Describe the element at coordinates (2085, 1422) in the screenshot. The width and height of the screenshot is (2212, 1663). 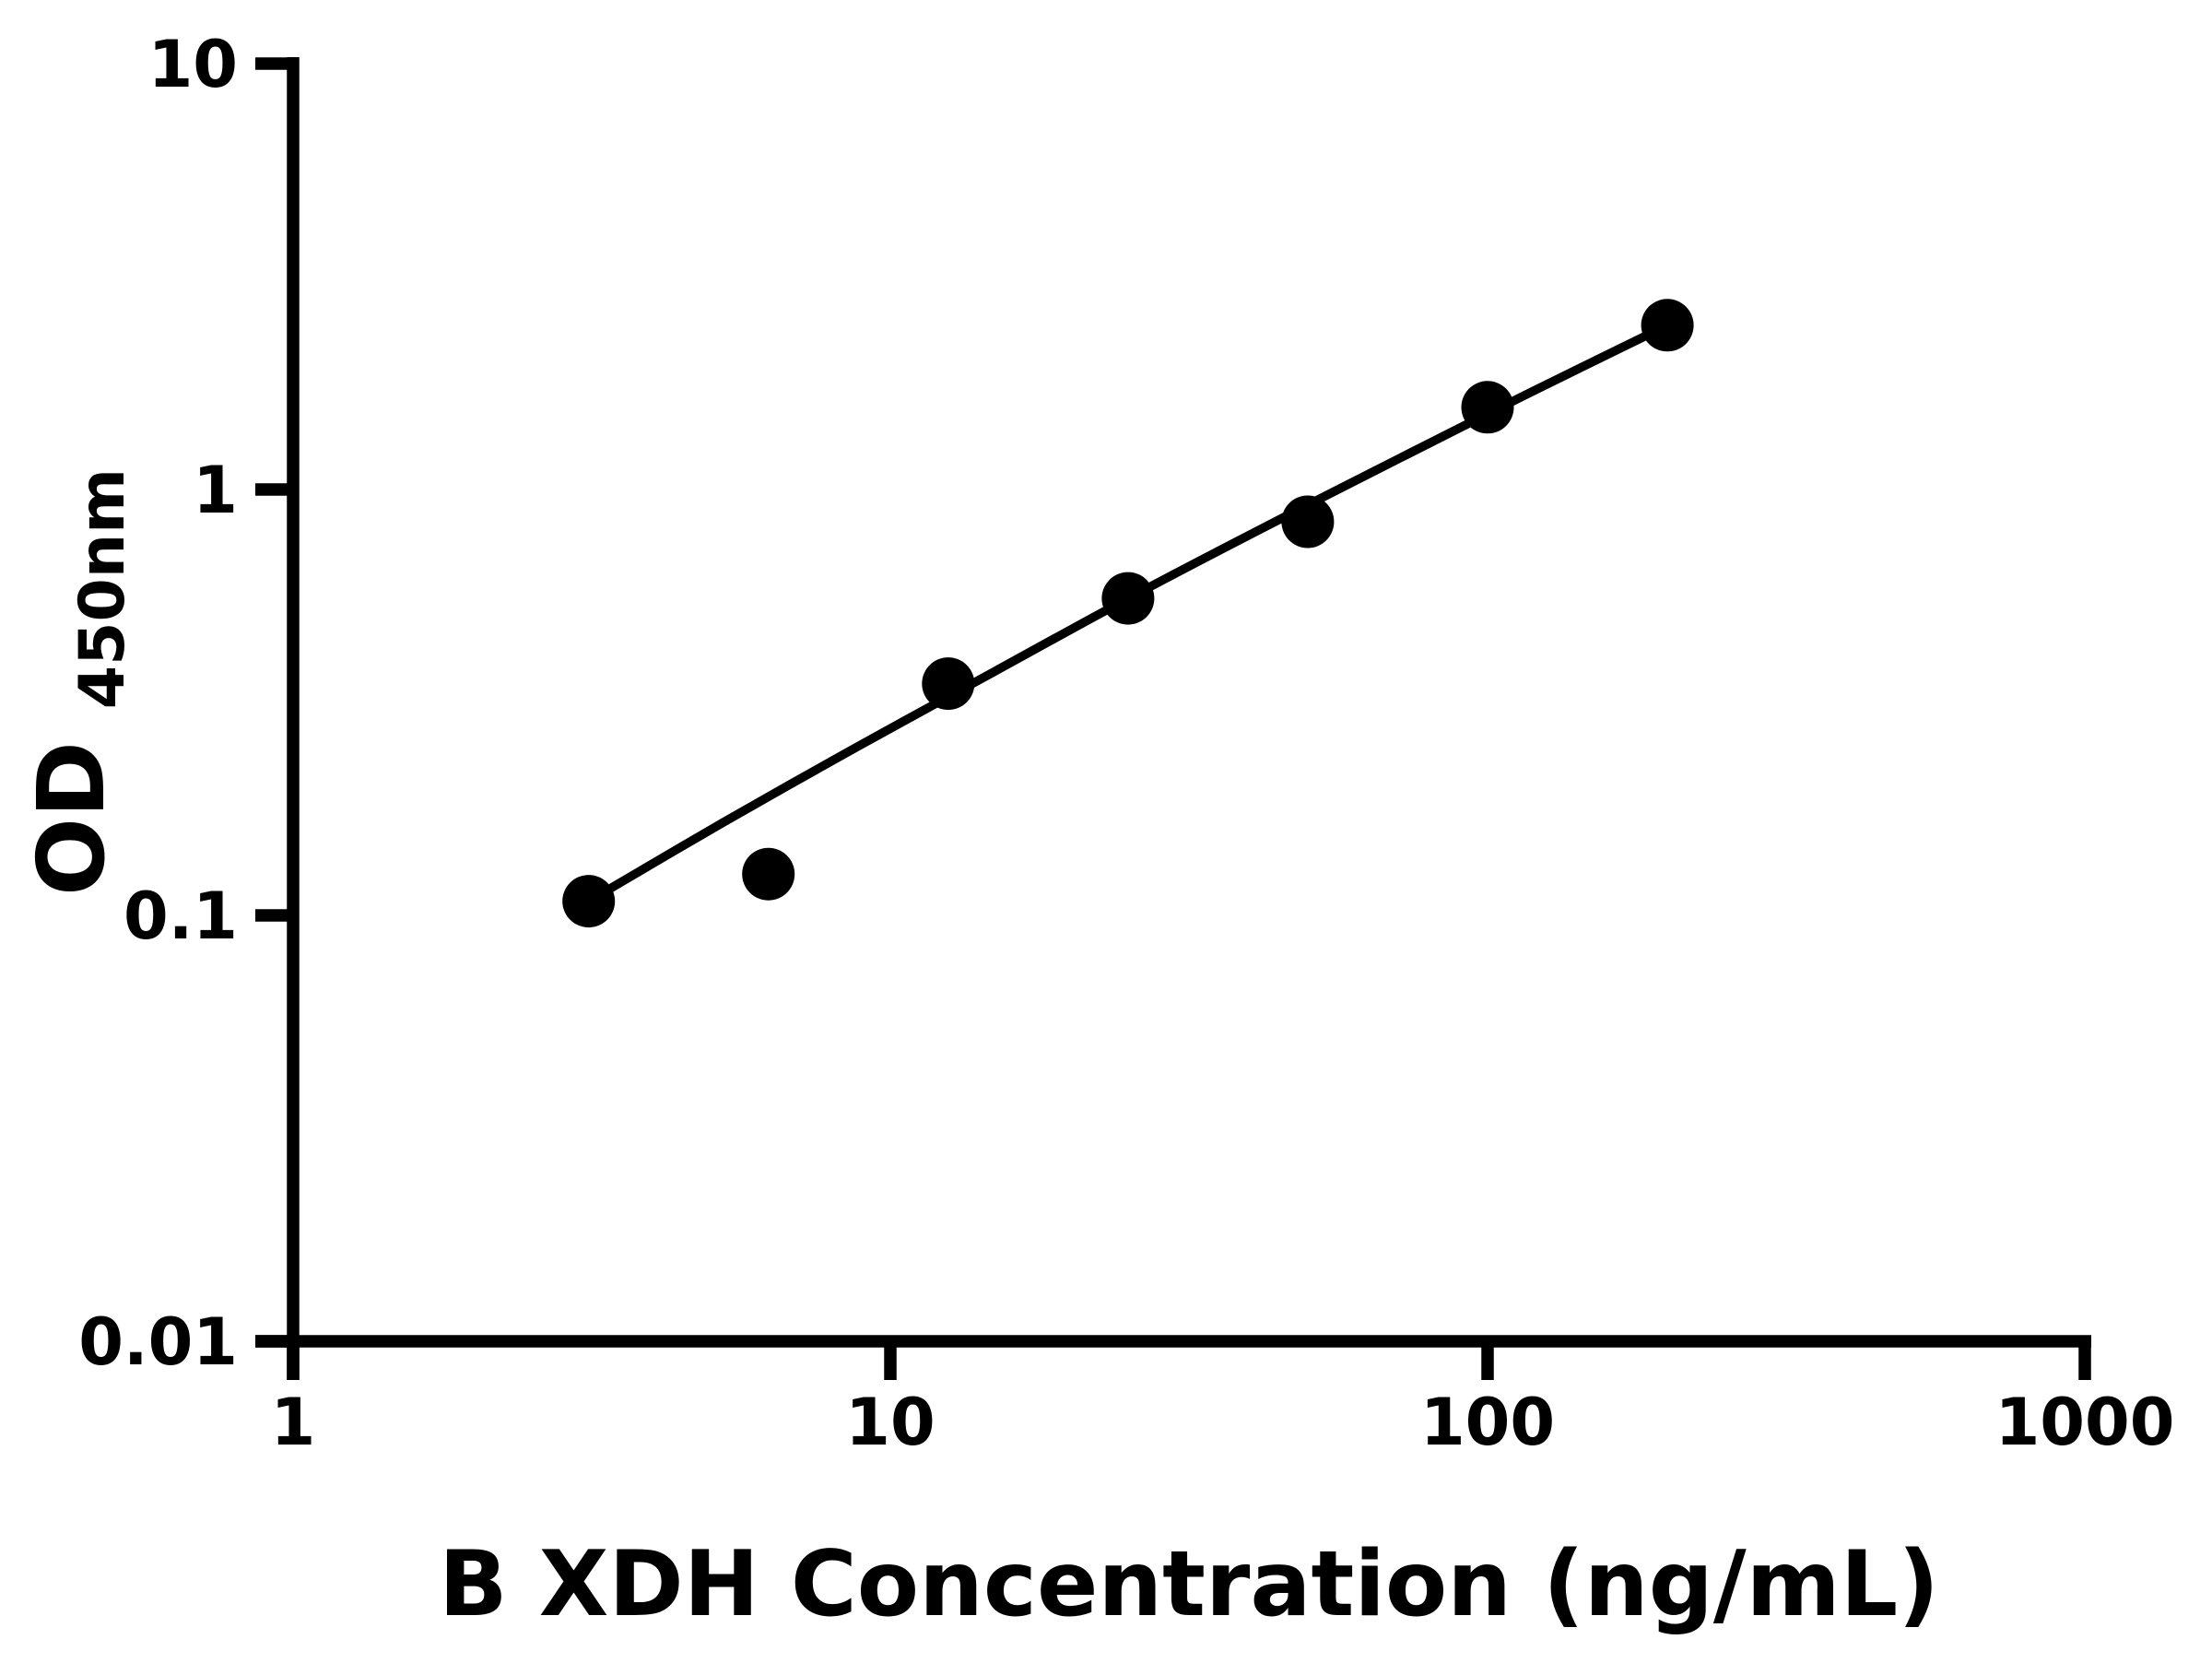
I see `x-tick-label: 1000` at that location.